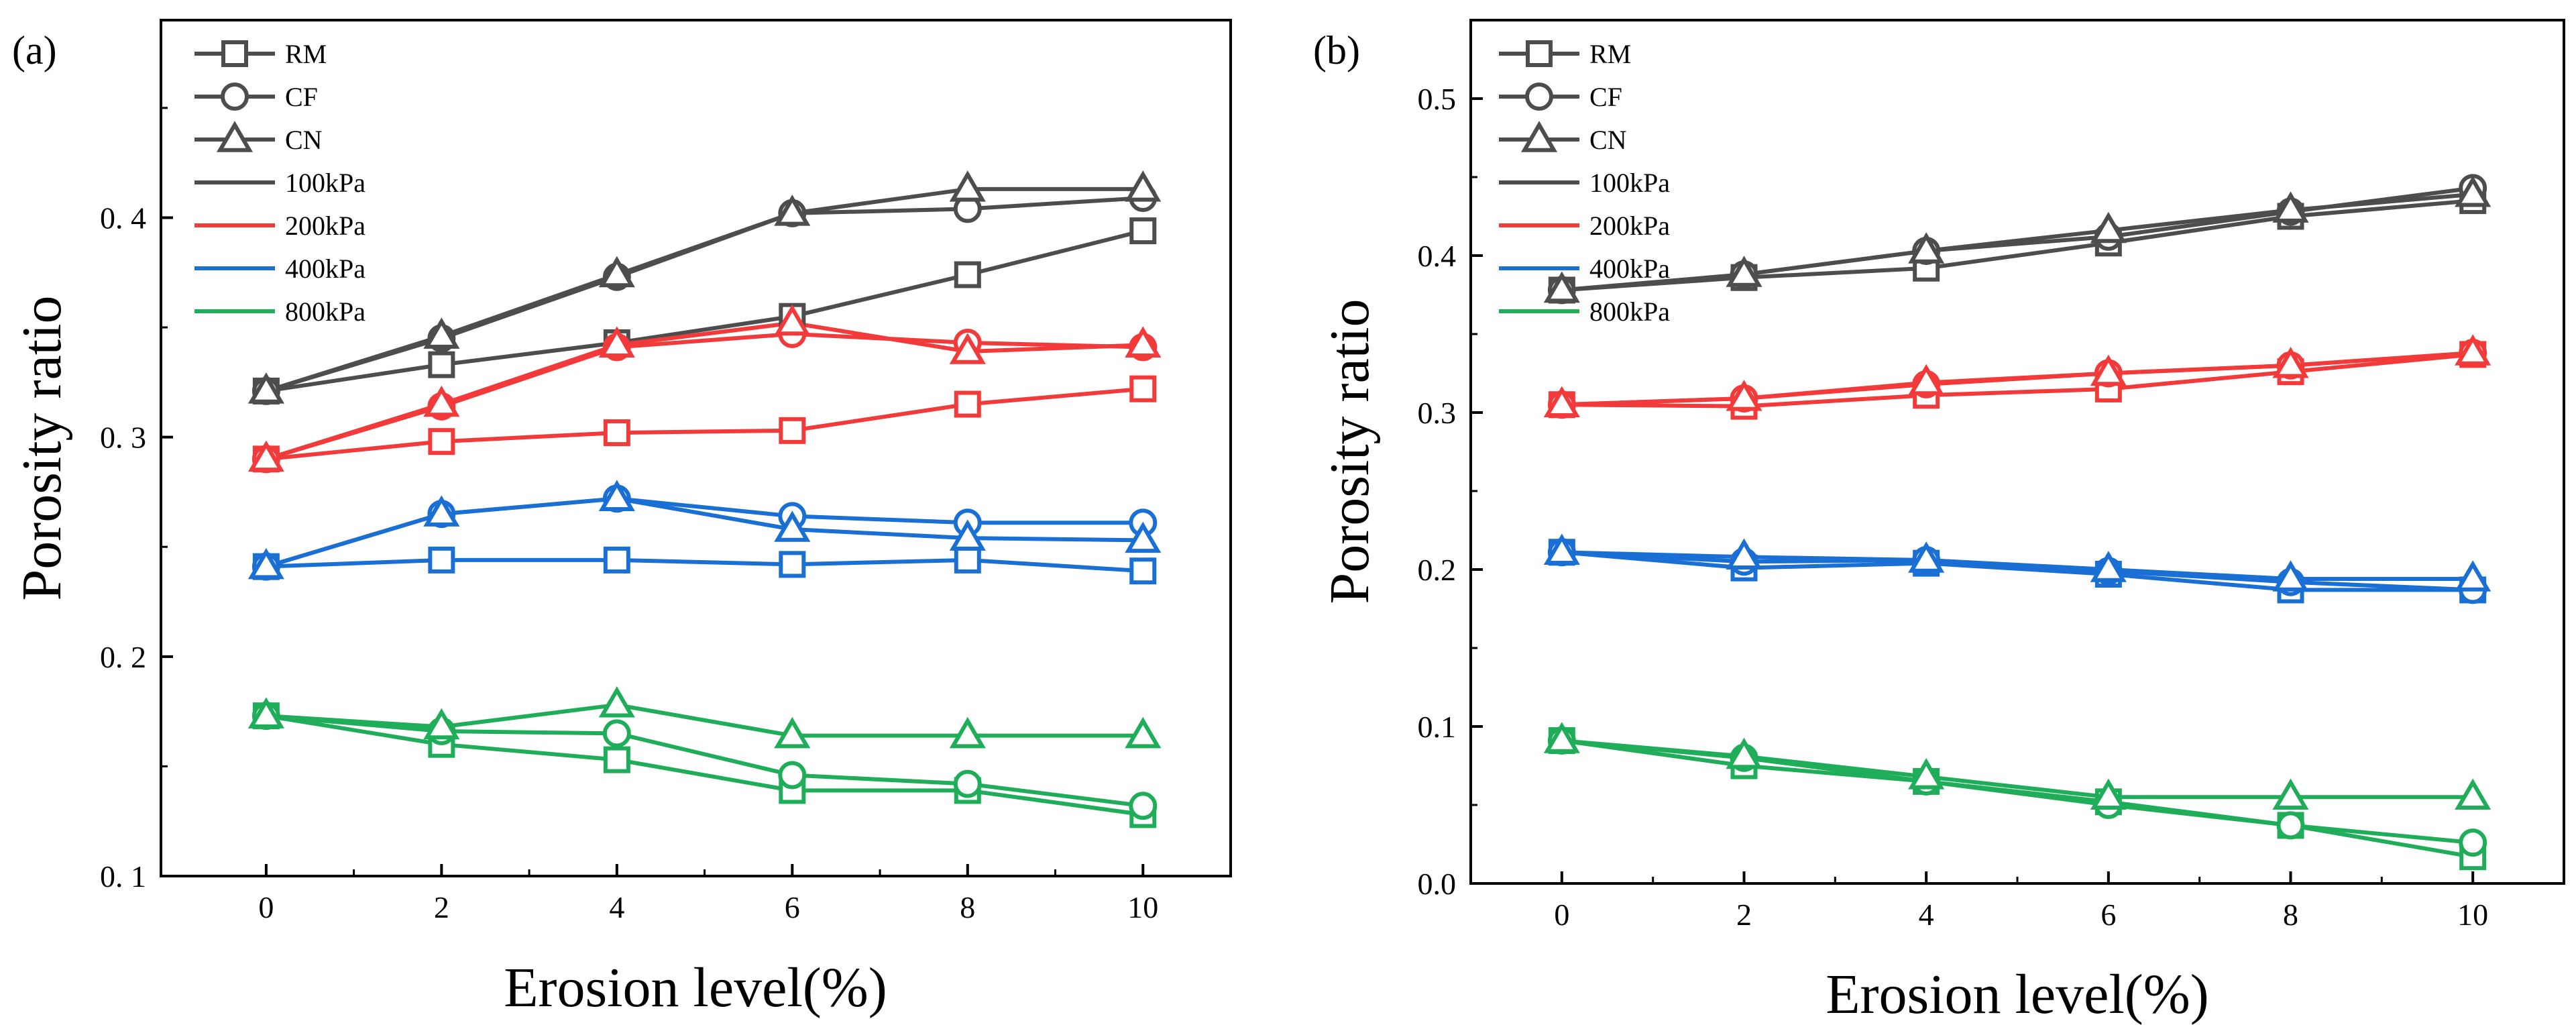 The image size is (2576, 1027). What do you see at coordinates (1629, 183) in the screenshot?
I see `panel-b-legend-label: 100kPa` at bounding box center [1629, 183].